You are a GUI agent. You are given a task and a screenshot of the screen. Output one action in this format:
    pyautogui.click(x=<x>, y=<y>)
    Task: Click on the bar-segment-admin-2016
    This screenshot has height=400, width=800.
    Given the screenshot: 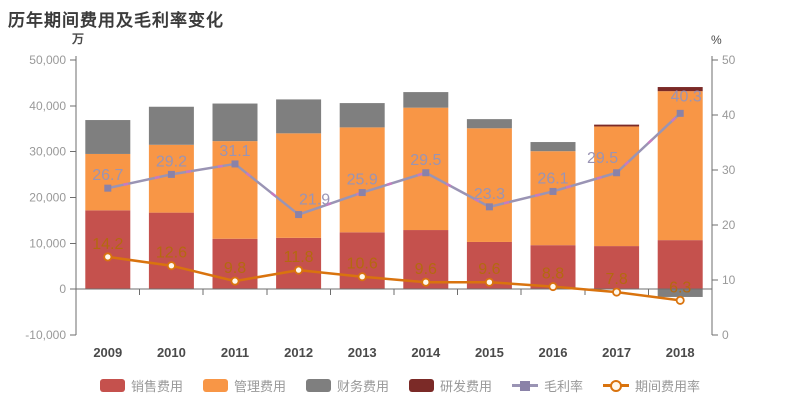 What is the action you would take?
    pyautogui.click(x=553, y=198)
    